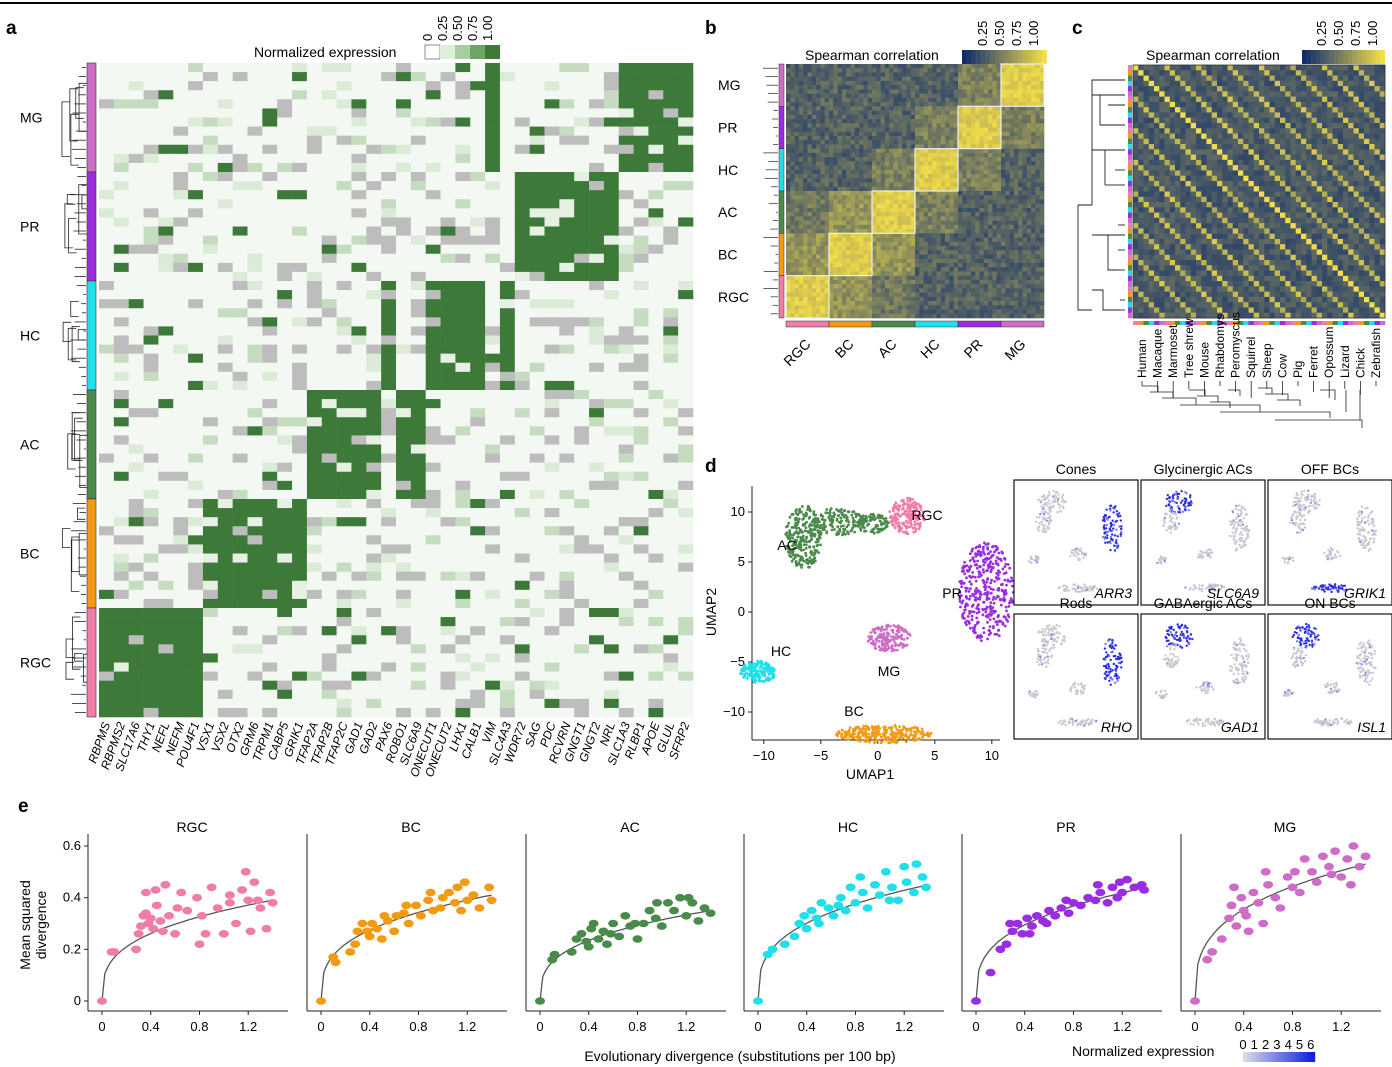  What do you see at coordinates (65, 129) in the screenshot?
I see `dendrogram-link` at bounding box center [65, 129].